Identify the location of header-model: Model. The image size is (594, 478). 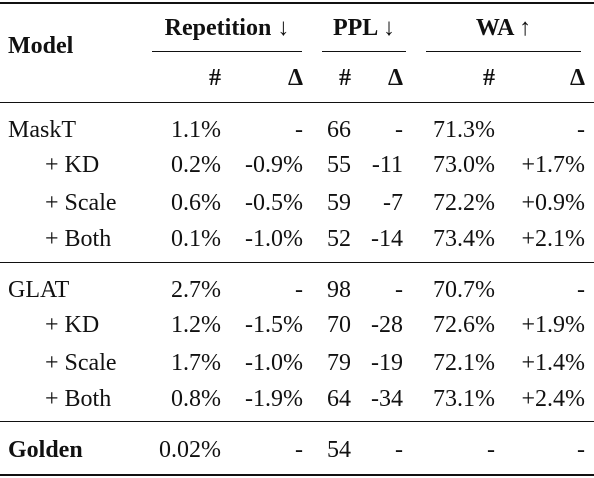
(41, 46).